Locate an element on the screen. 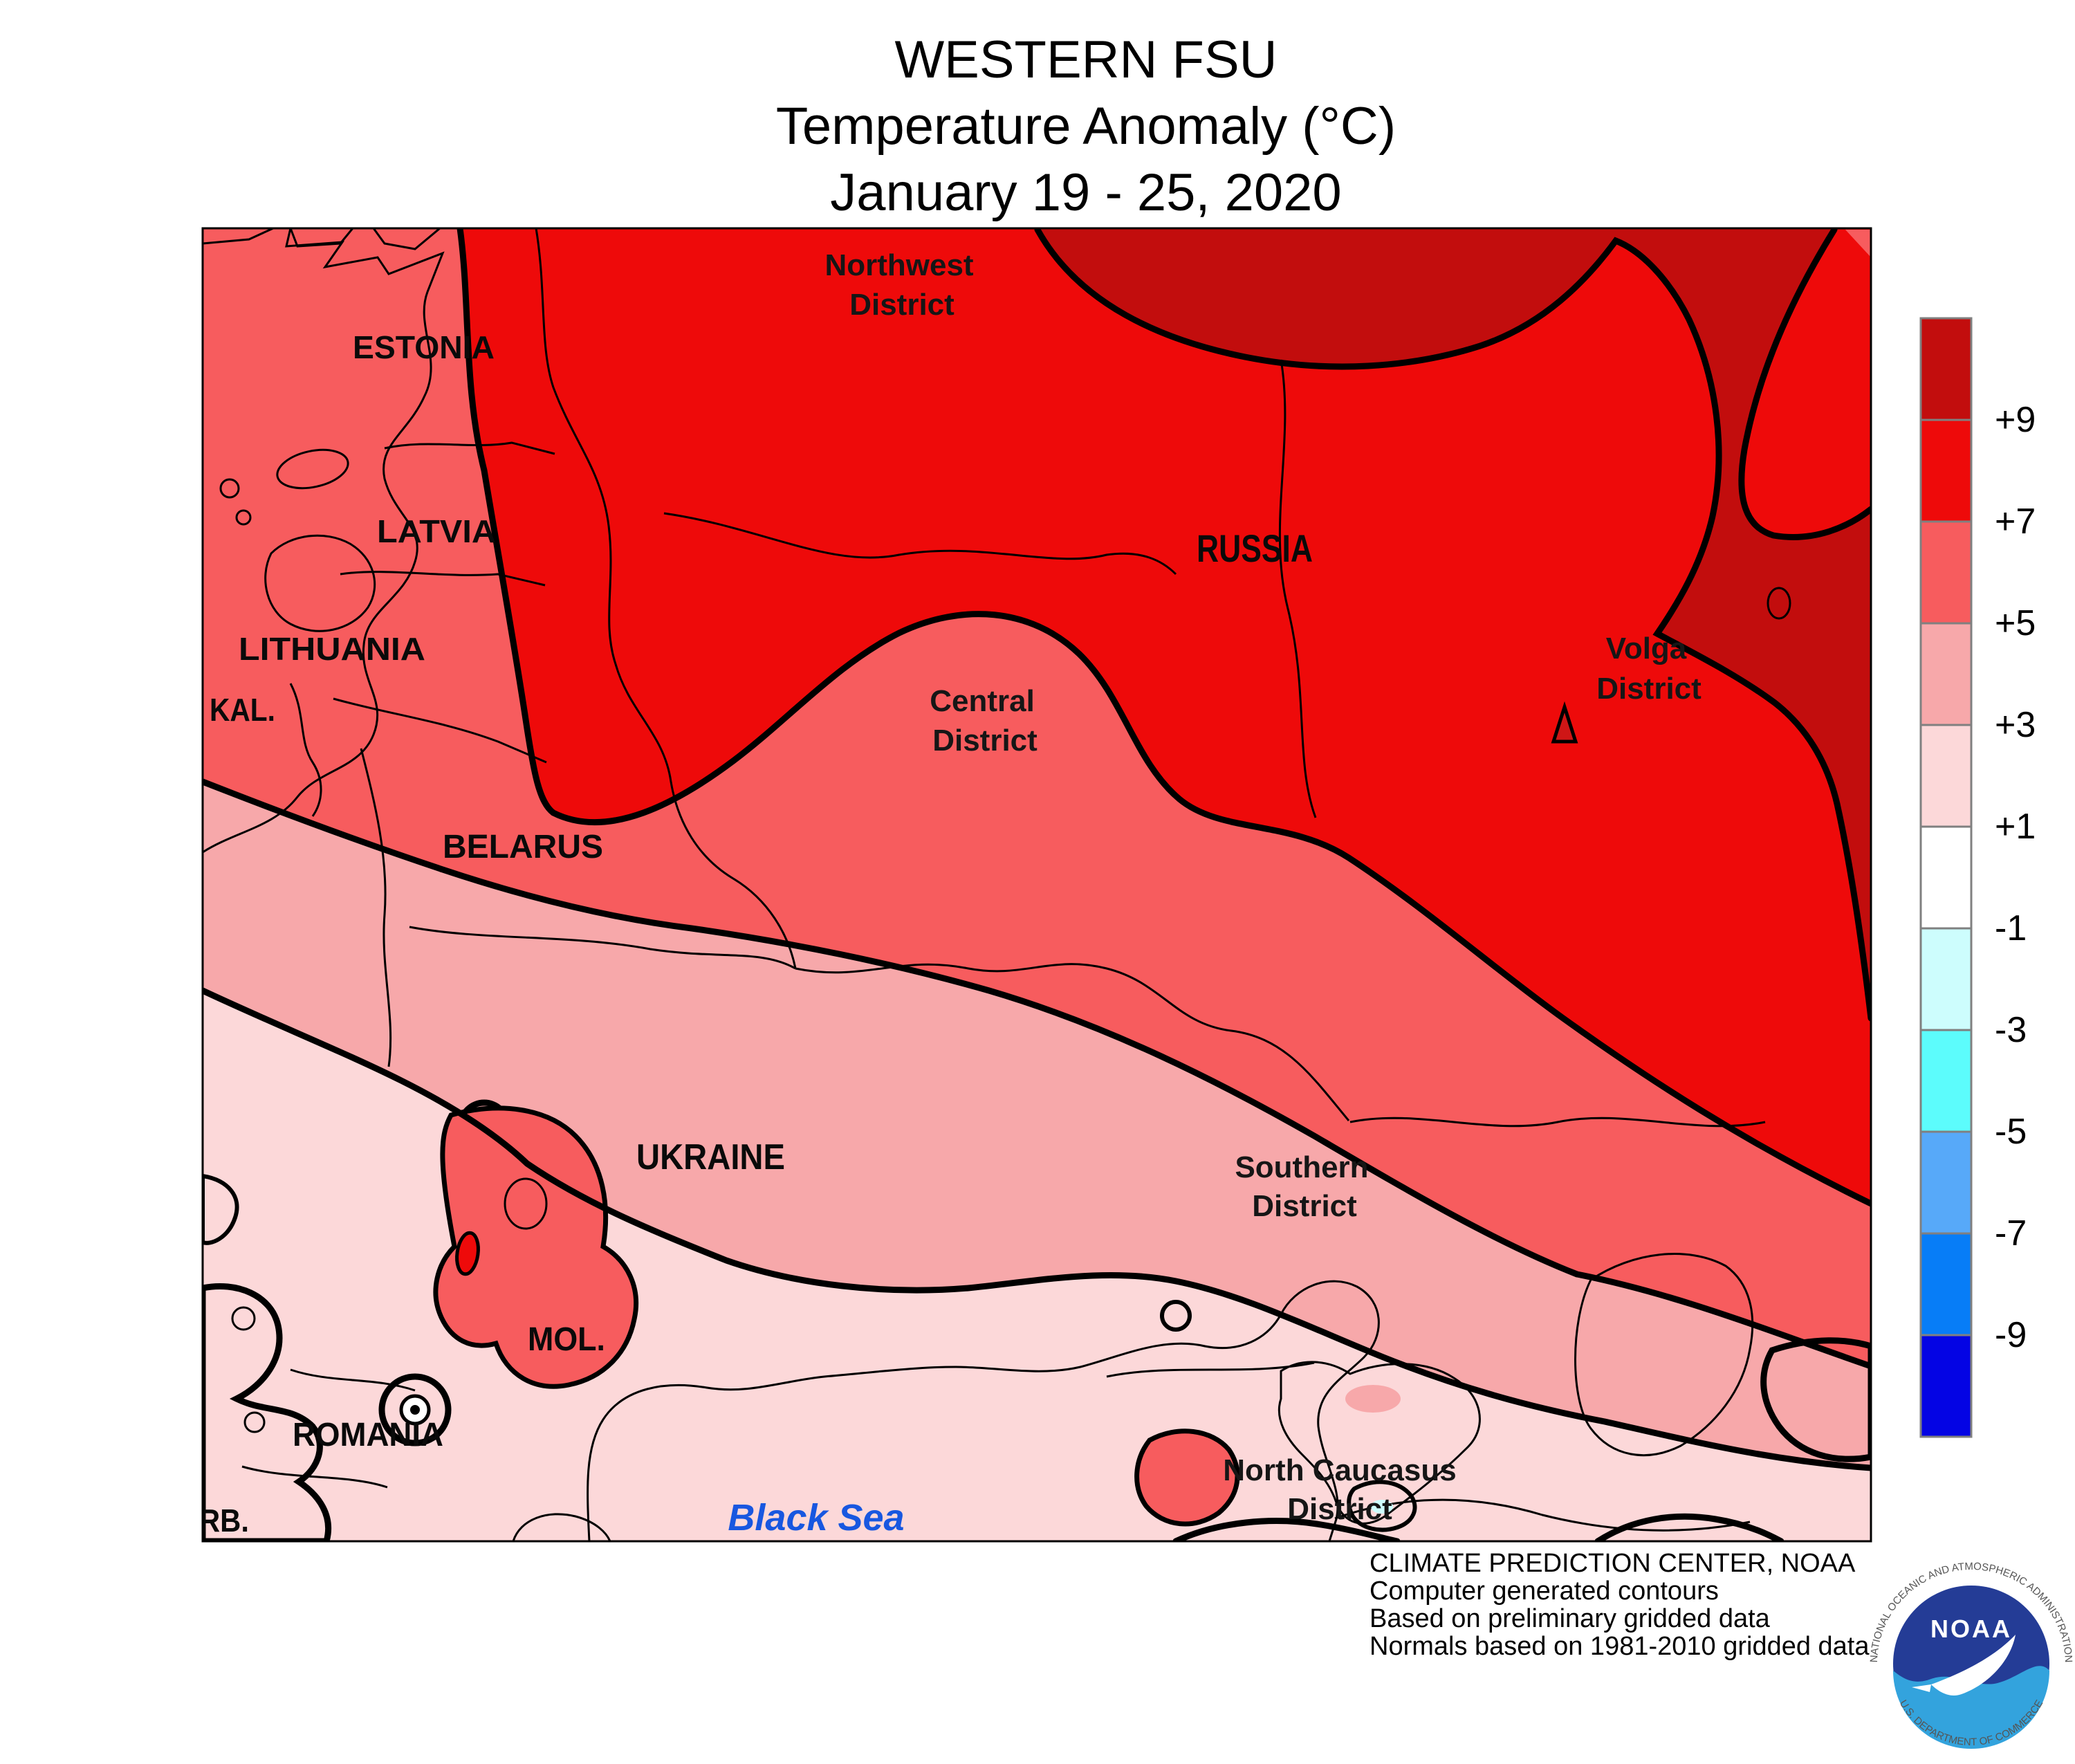 This screenshot has width=2075, height=1764. legend-tick-n7: -7 is located at coordinates (2011, 1233).